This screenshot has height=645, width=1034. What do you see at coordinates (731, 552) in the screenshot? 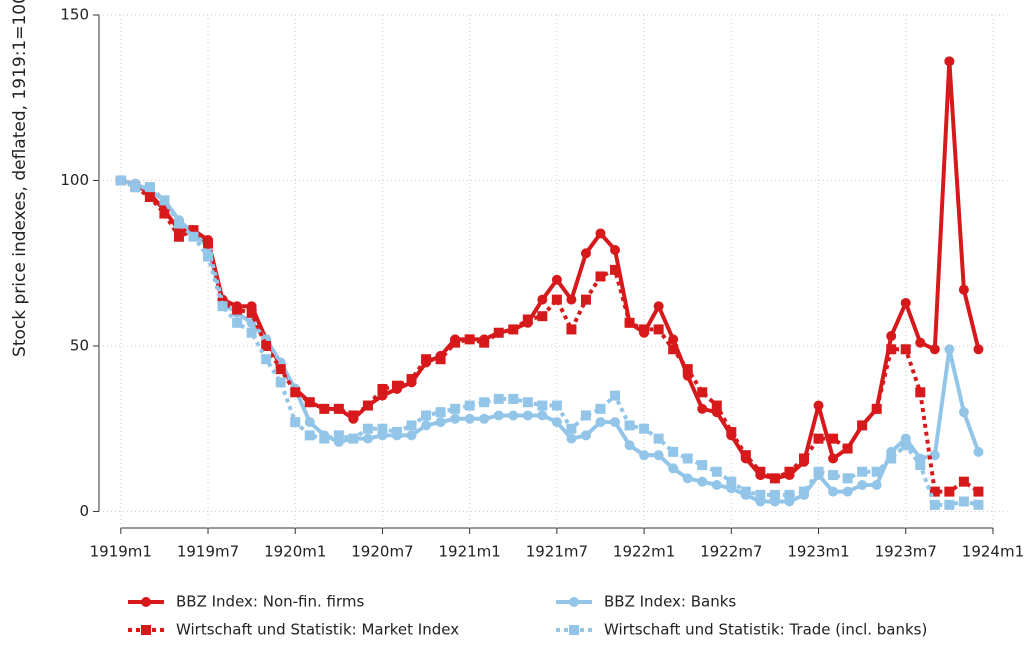
I see `x-tick-label: 1922m7` at bounding box center [731, 552].